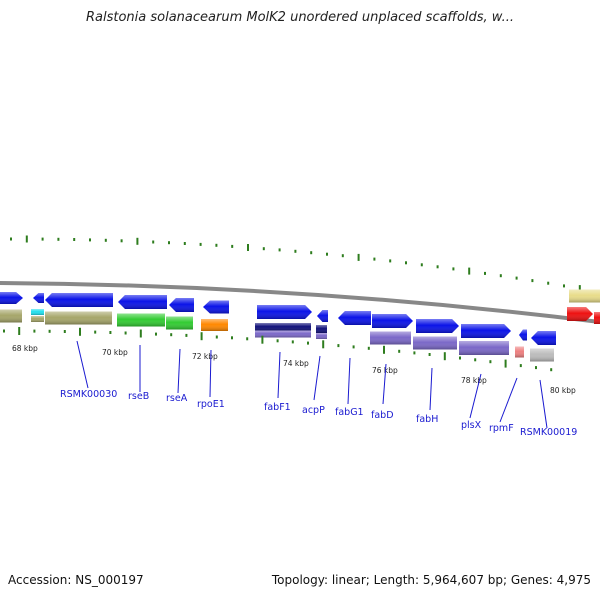 The width and height of the screenshot is (600, 600). I want to click on scale-label: 68 kbp, so click(25, 348).